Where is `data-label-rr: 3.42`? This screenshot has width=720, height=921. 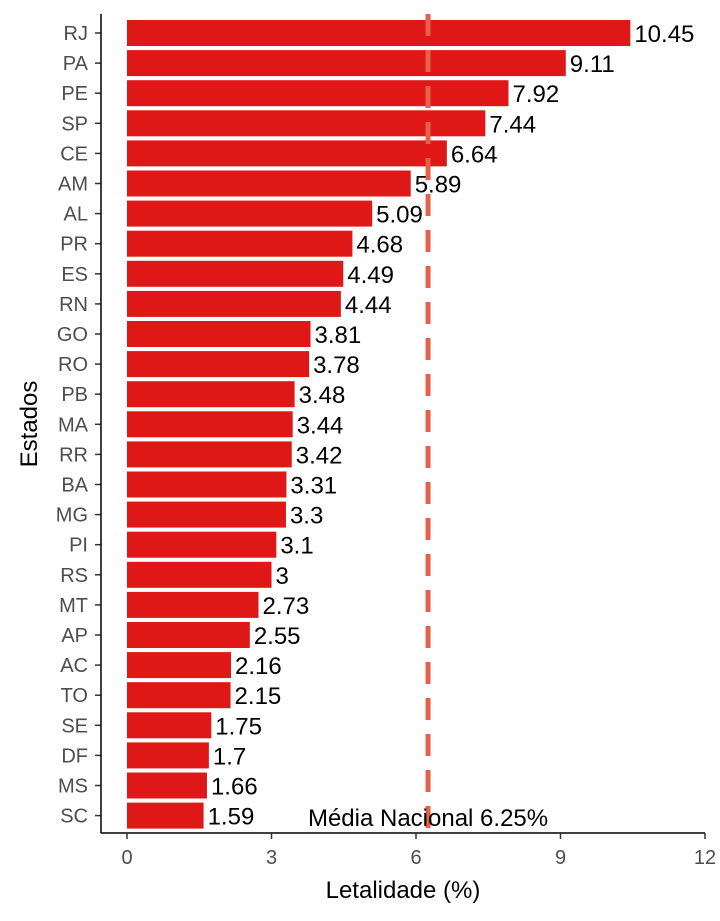 data-label-rr: 3.42 is located at coordinates (319, 455).